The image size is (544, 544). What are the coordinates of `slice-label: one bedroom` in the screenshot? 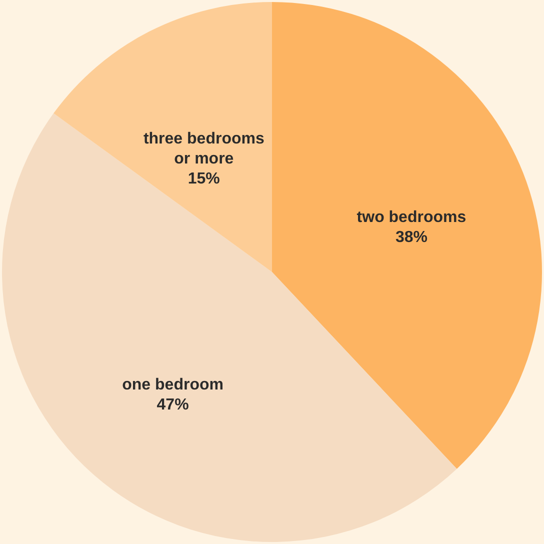 It's located at (173, 385).